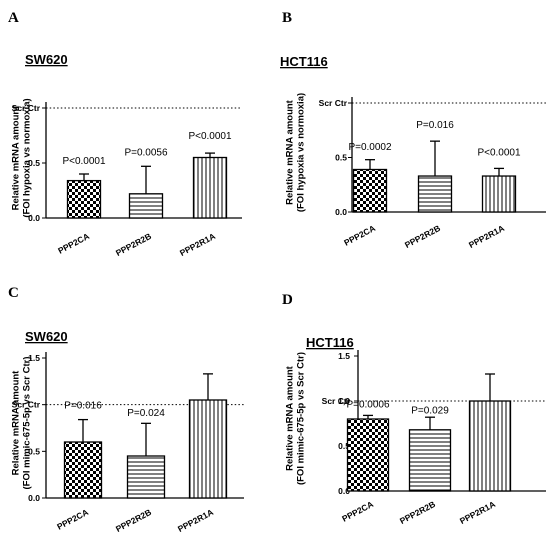  Describe the element at coordinates (13, 18) in the screenshot. I see `panel-letter: A` at that location.